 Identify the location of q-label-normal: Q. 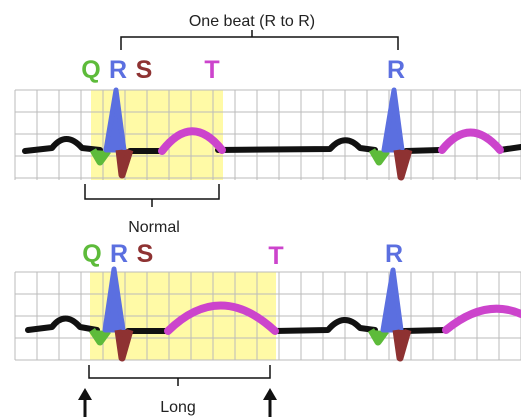
(90, 70).